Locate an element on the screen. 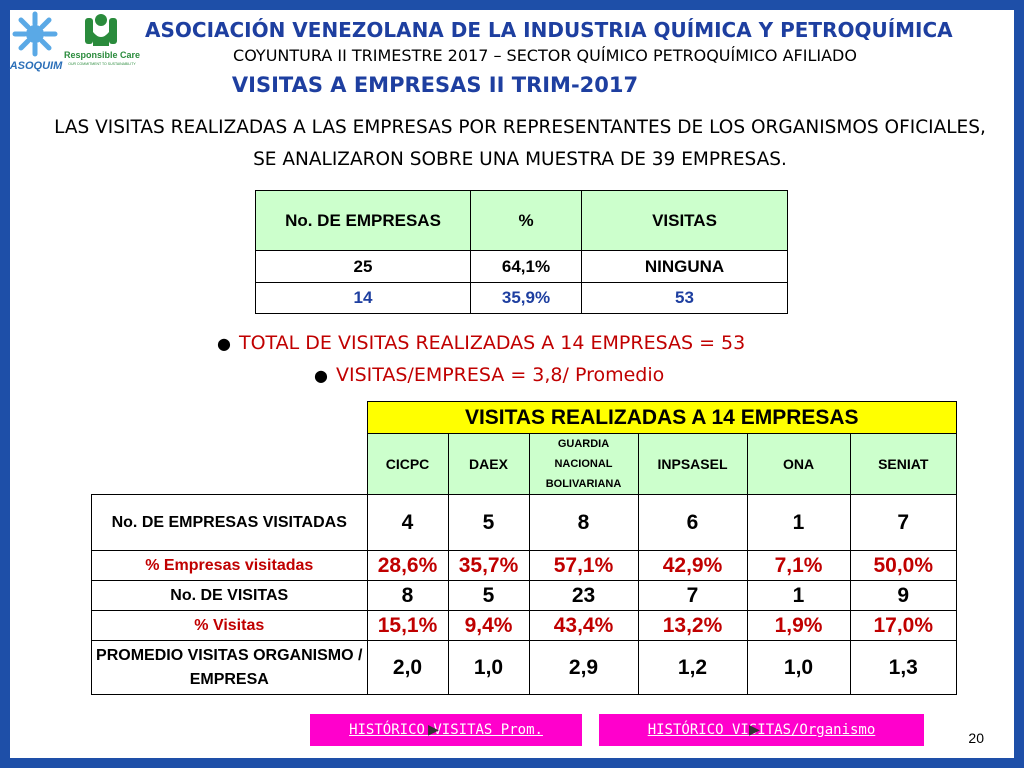 The image size is (1024, 768). summary-row: 25 64,1% NINGUNA is located at coordinates (521, 266).